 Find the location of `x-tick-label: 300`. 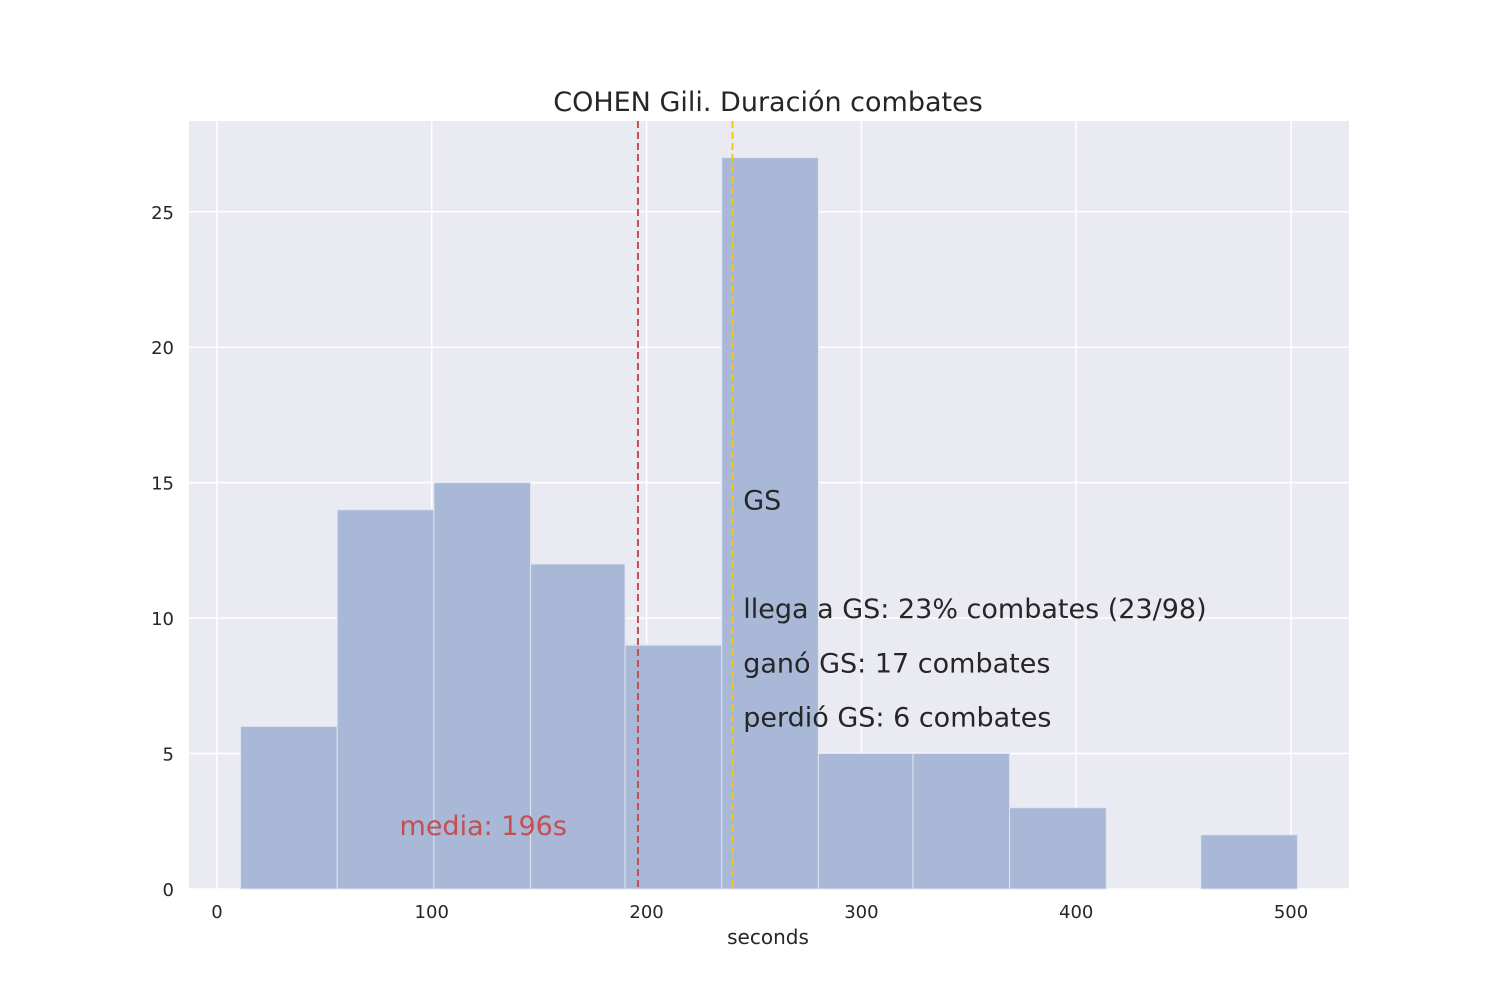

x-tick-label: 300 is located at coordinates (861, 912).